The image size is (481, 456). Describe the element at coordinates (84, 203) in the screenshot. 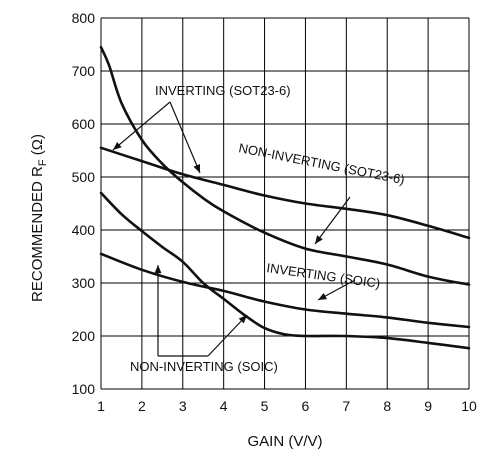

I see `y-tick-labels: 100 200 300 400 500 600 700 800` at that location.